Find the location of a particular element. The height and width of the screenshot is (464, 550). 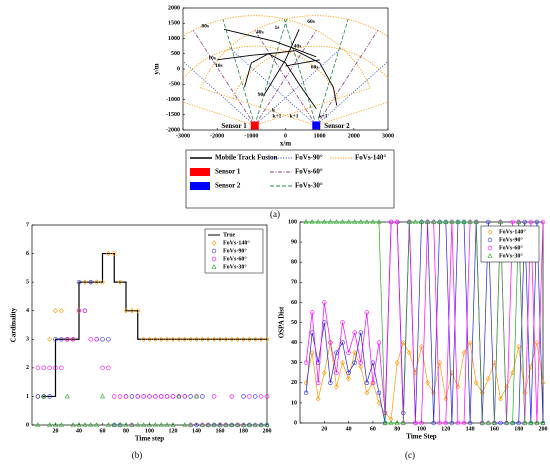

legend-label: Sensor 1 is located at coordinates (228, 172).